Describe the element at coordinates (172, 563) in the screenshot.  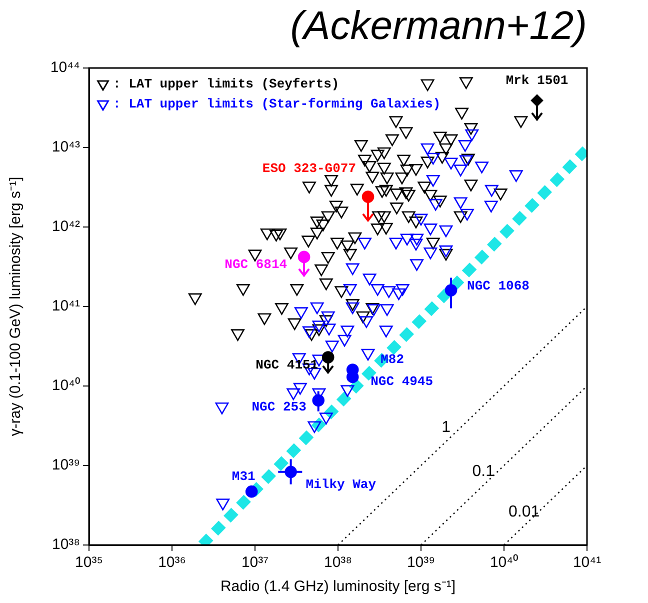
I see `x-tick-label: 10³⁶` at that location.